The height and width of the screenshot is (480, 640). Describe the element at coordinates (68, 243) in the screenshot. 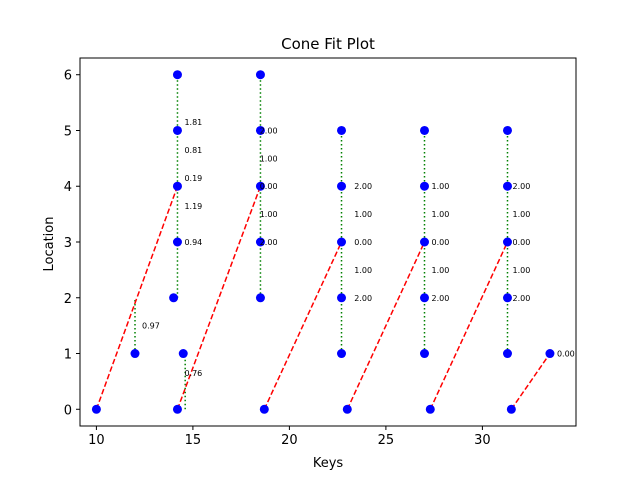

I see `y-tick-label-3: 3` at that location.